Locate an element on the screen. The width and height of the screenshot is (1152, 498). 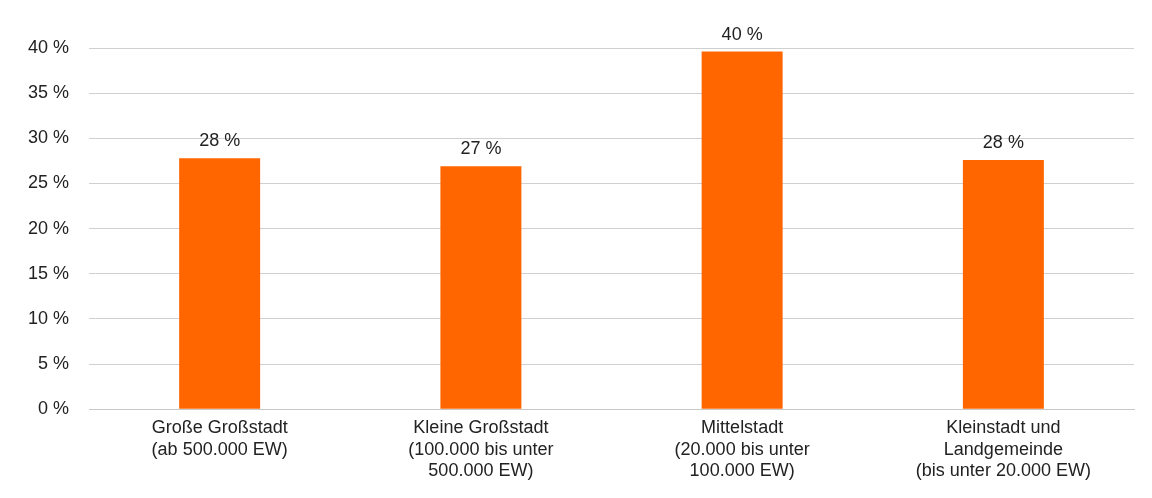
data-label: 40 % is located at coordinates (742, 33).